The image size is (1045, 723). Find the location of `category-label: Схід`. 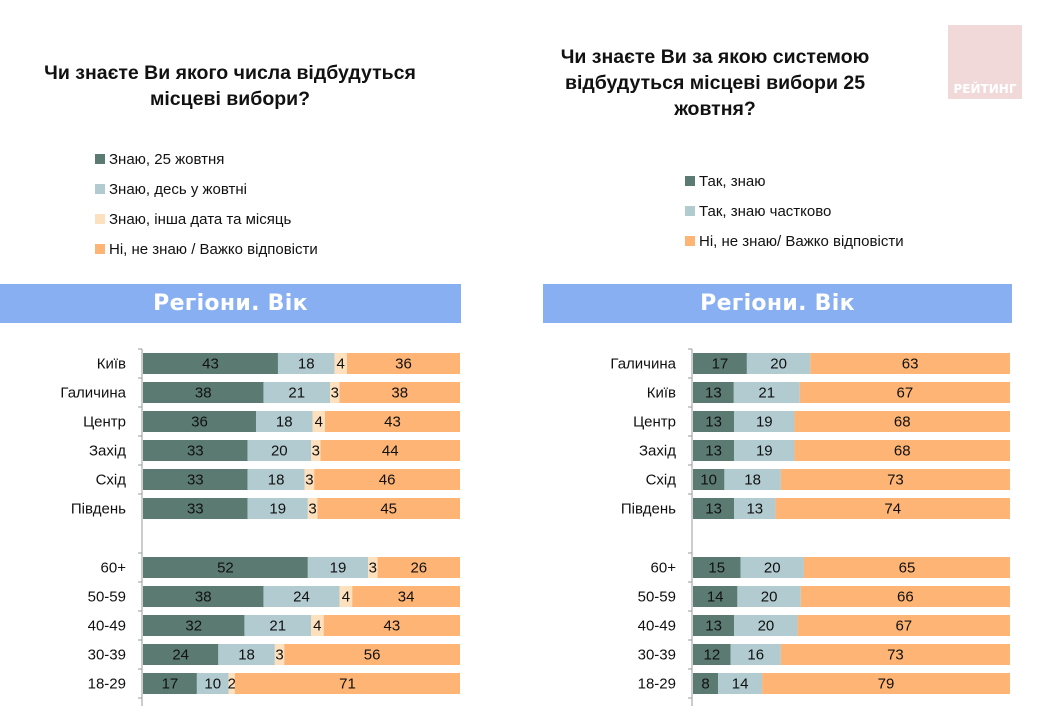

category-label: Схід is located at coordinates (661, 480).